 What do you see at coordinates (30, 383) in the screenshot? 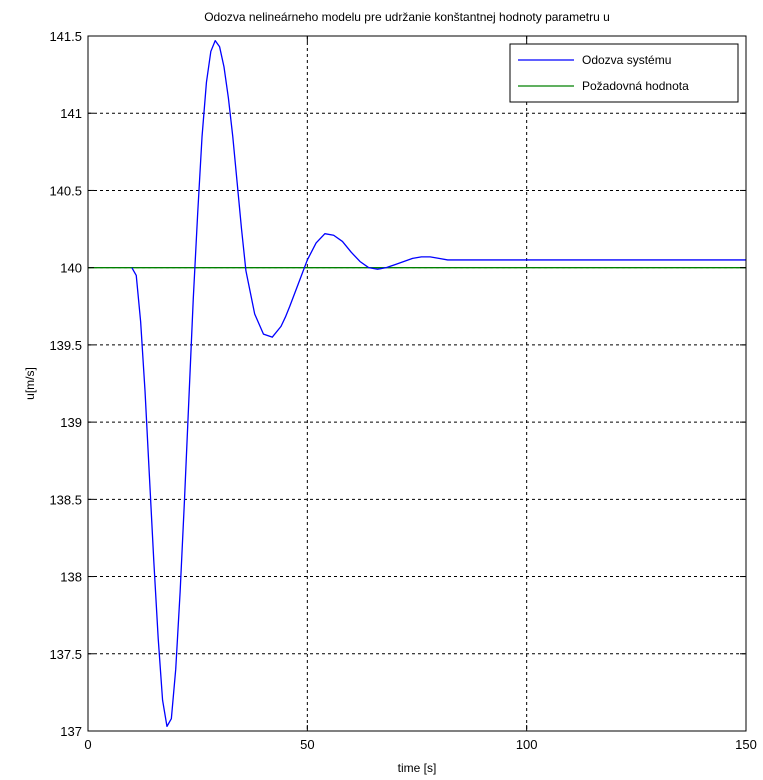
I see `y-axis-label: u[m/s]` at bounding box center [30, 383].